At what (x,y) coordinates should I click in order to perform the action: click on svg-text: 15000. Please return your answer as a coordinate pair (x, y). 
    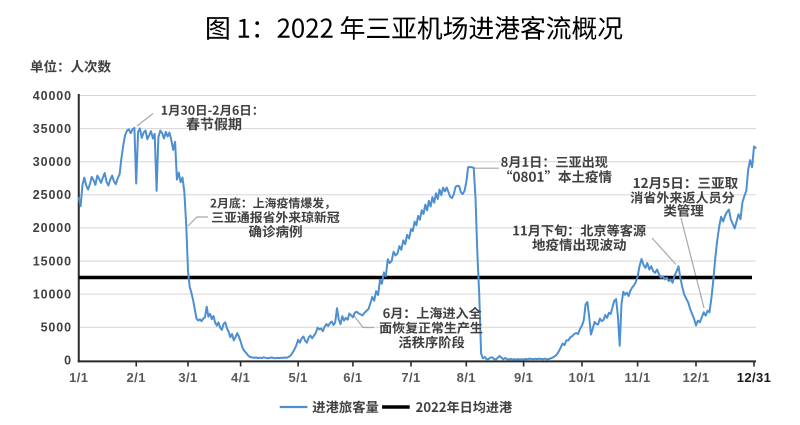
    Looking at the image, I should click on (52, 261).